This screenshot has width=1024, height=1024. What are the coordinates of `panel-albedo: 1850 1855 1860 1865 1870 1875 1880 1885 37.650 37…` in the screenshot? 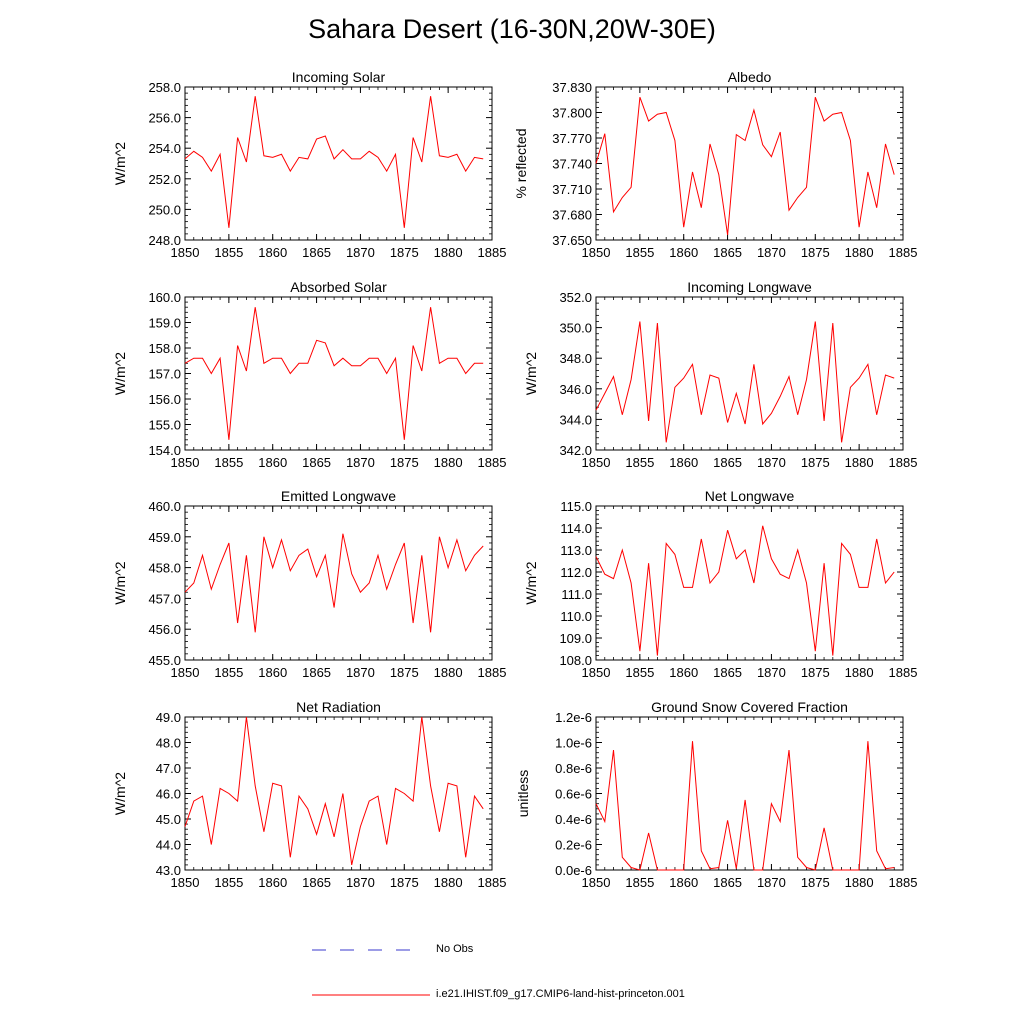 It's located at (715, 164).